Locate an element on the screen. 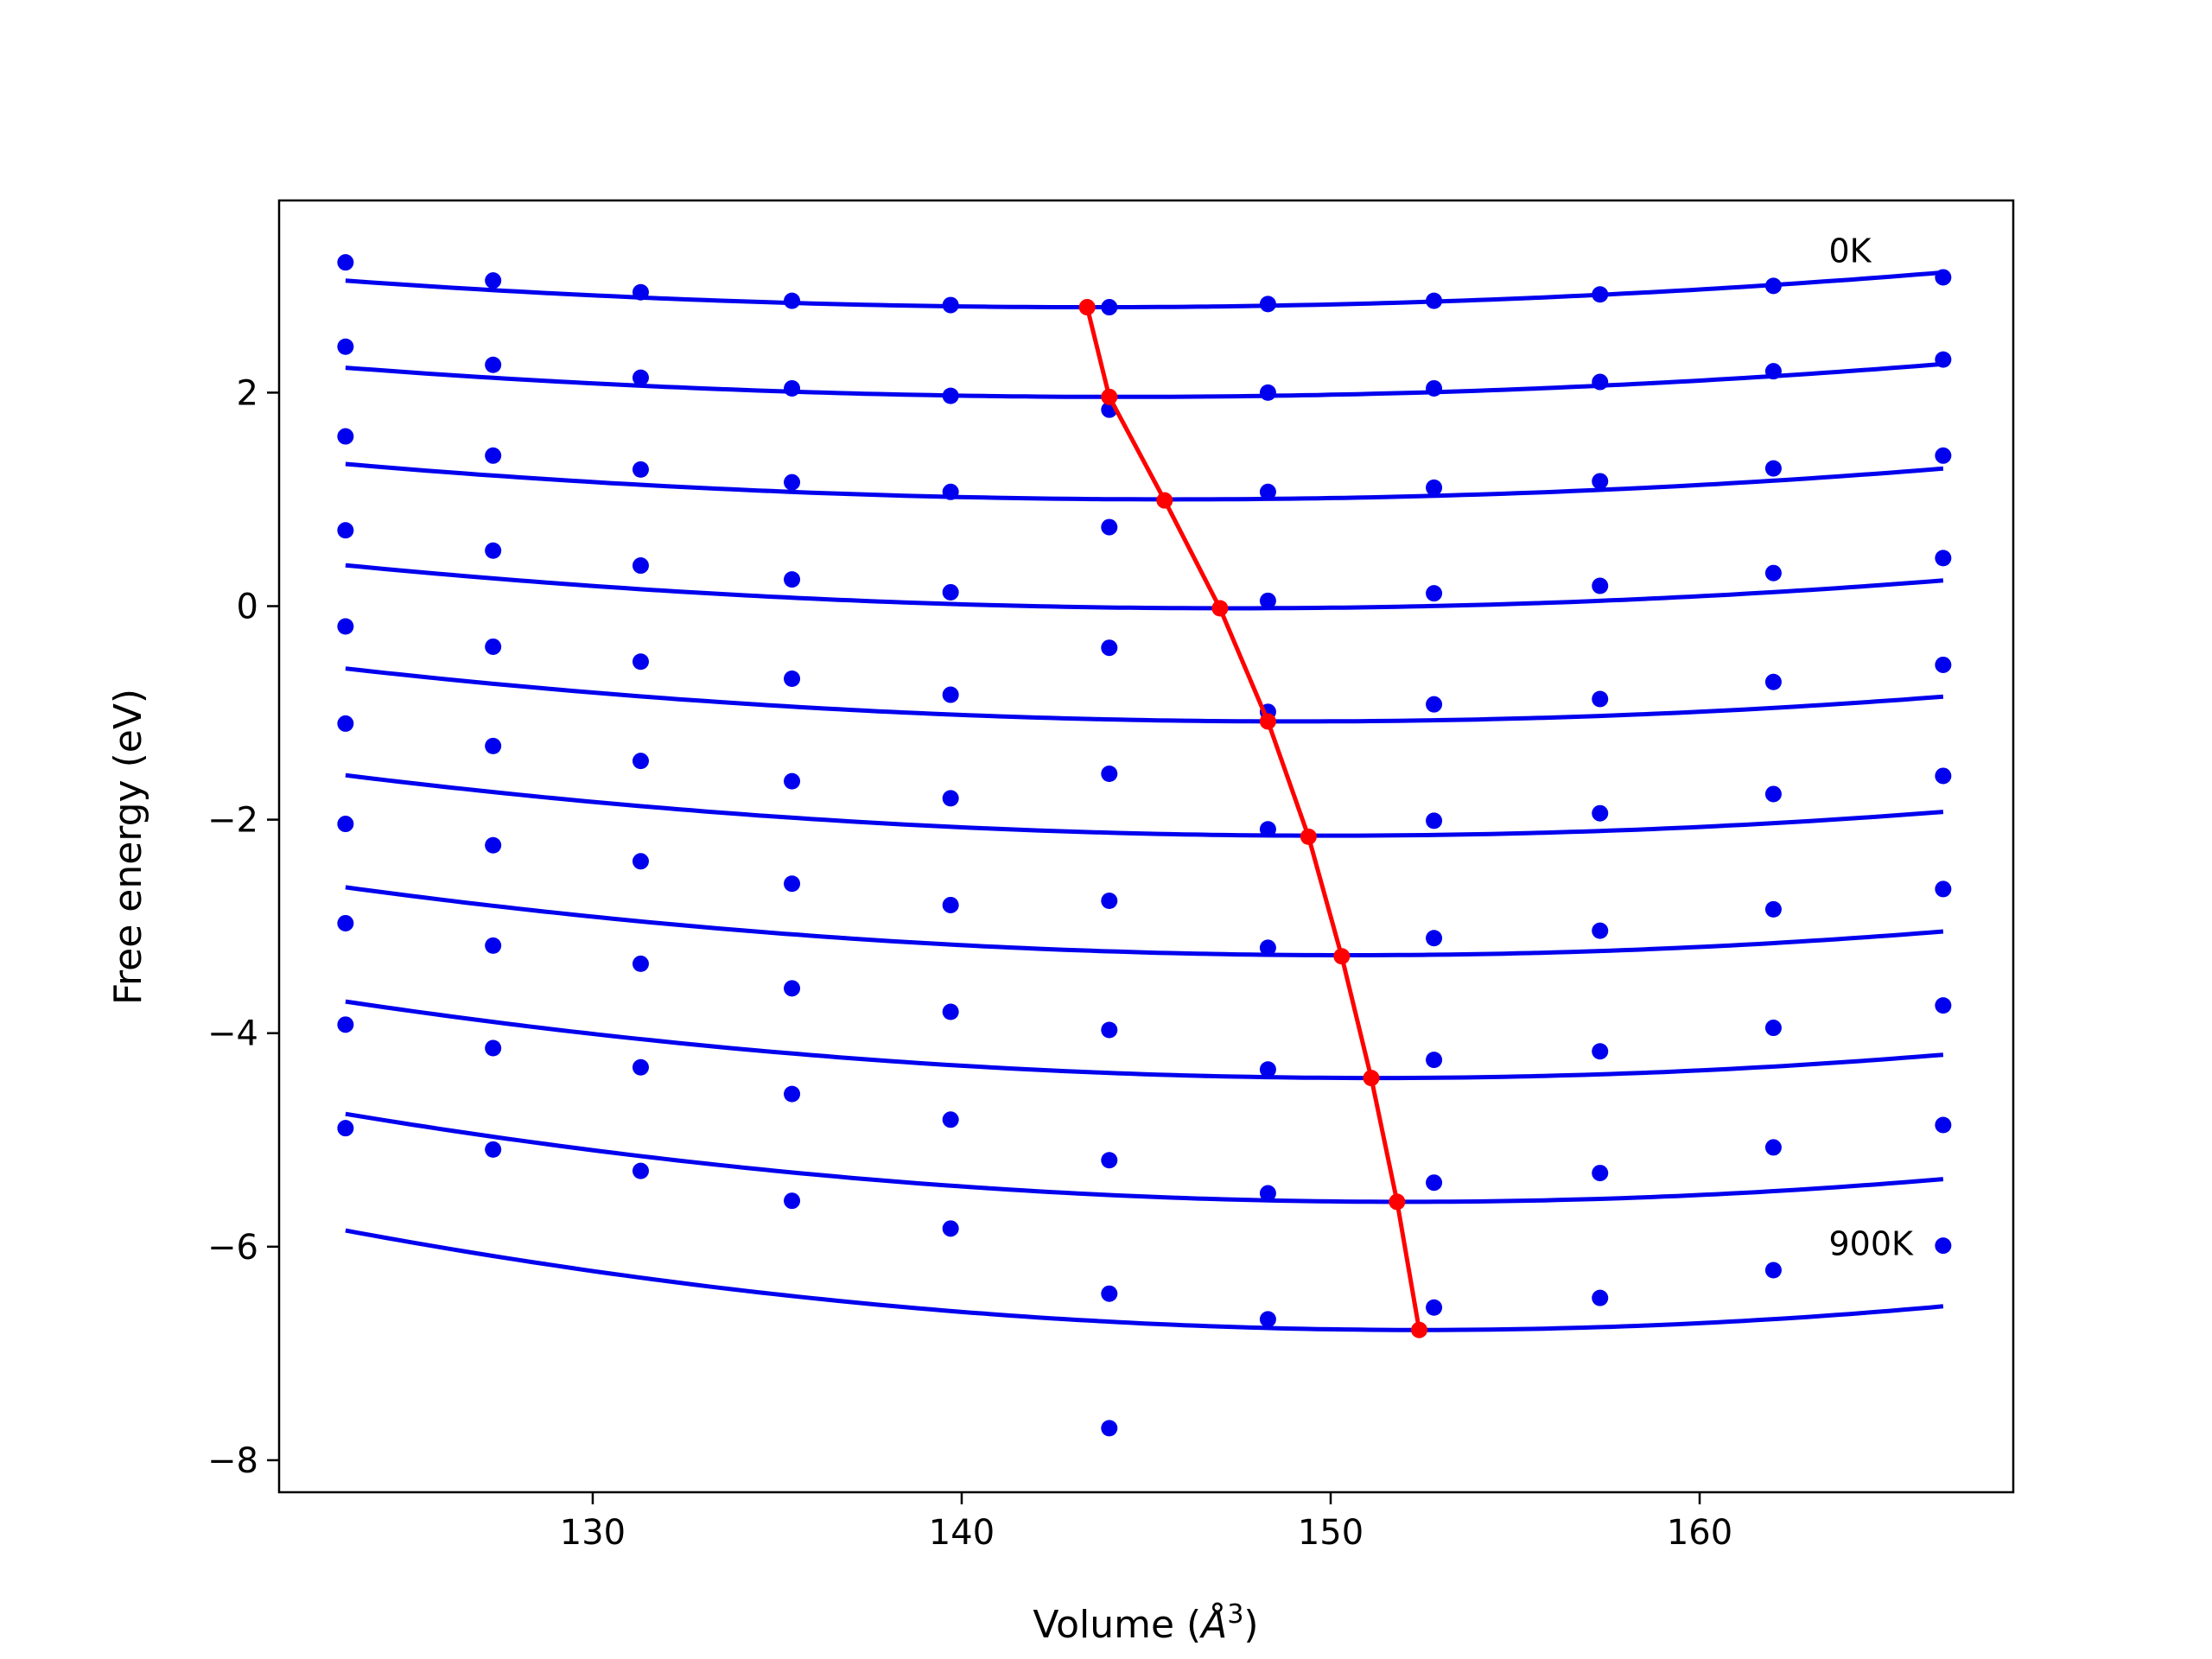  y-tick-label-0: 2 is located at coordinates (247, 393).